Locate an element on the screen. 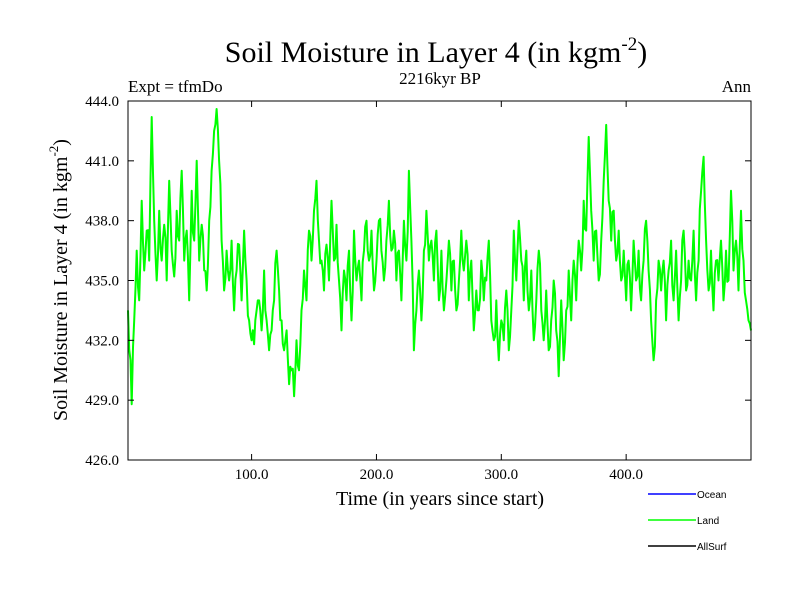  y-axis-label: Soil Moisture in Layer 4 (in kgm-2) is located at coordinates (59, 280).